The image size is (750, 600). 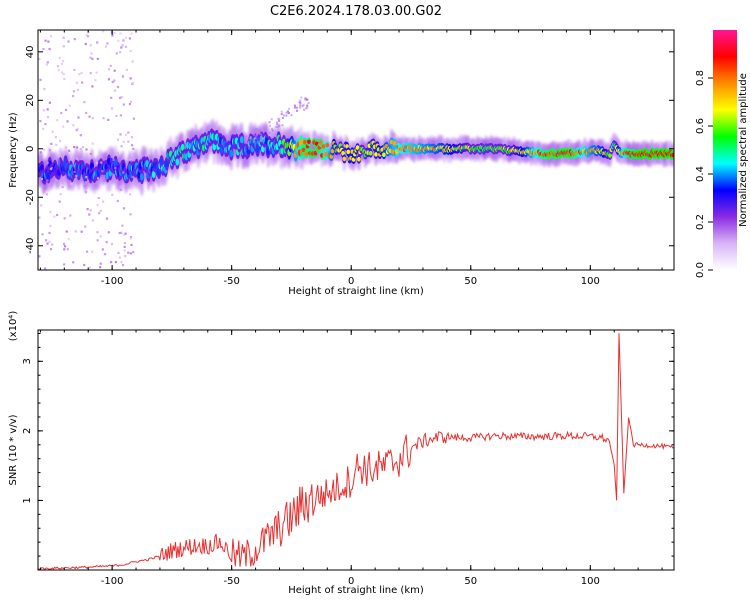 I want to click on colorbar-tick-label: 0.0, so click(x=700, y=270).